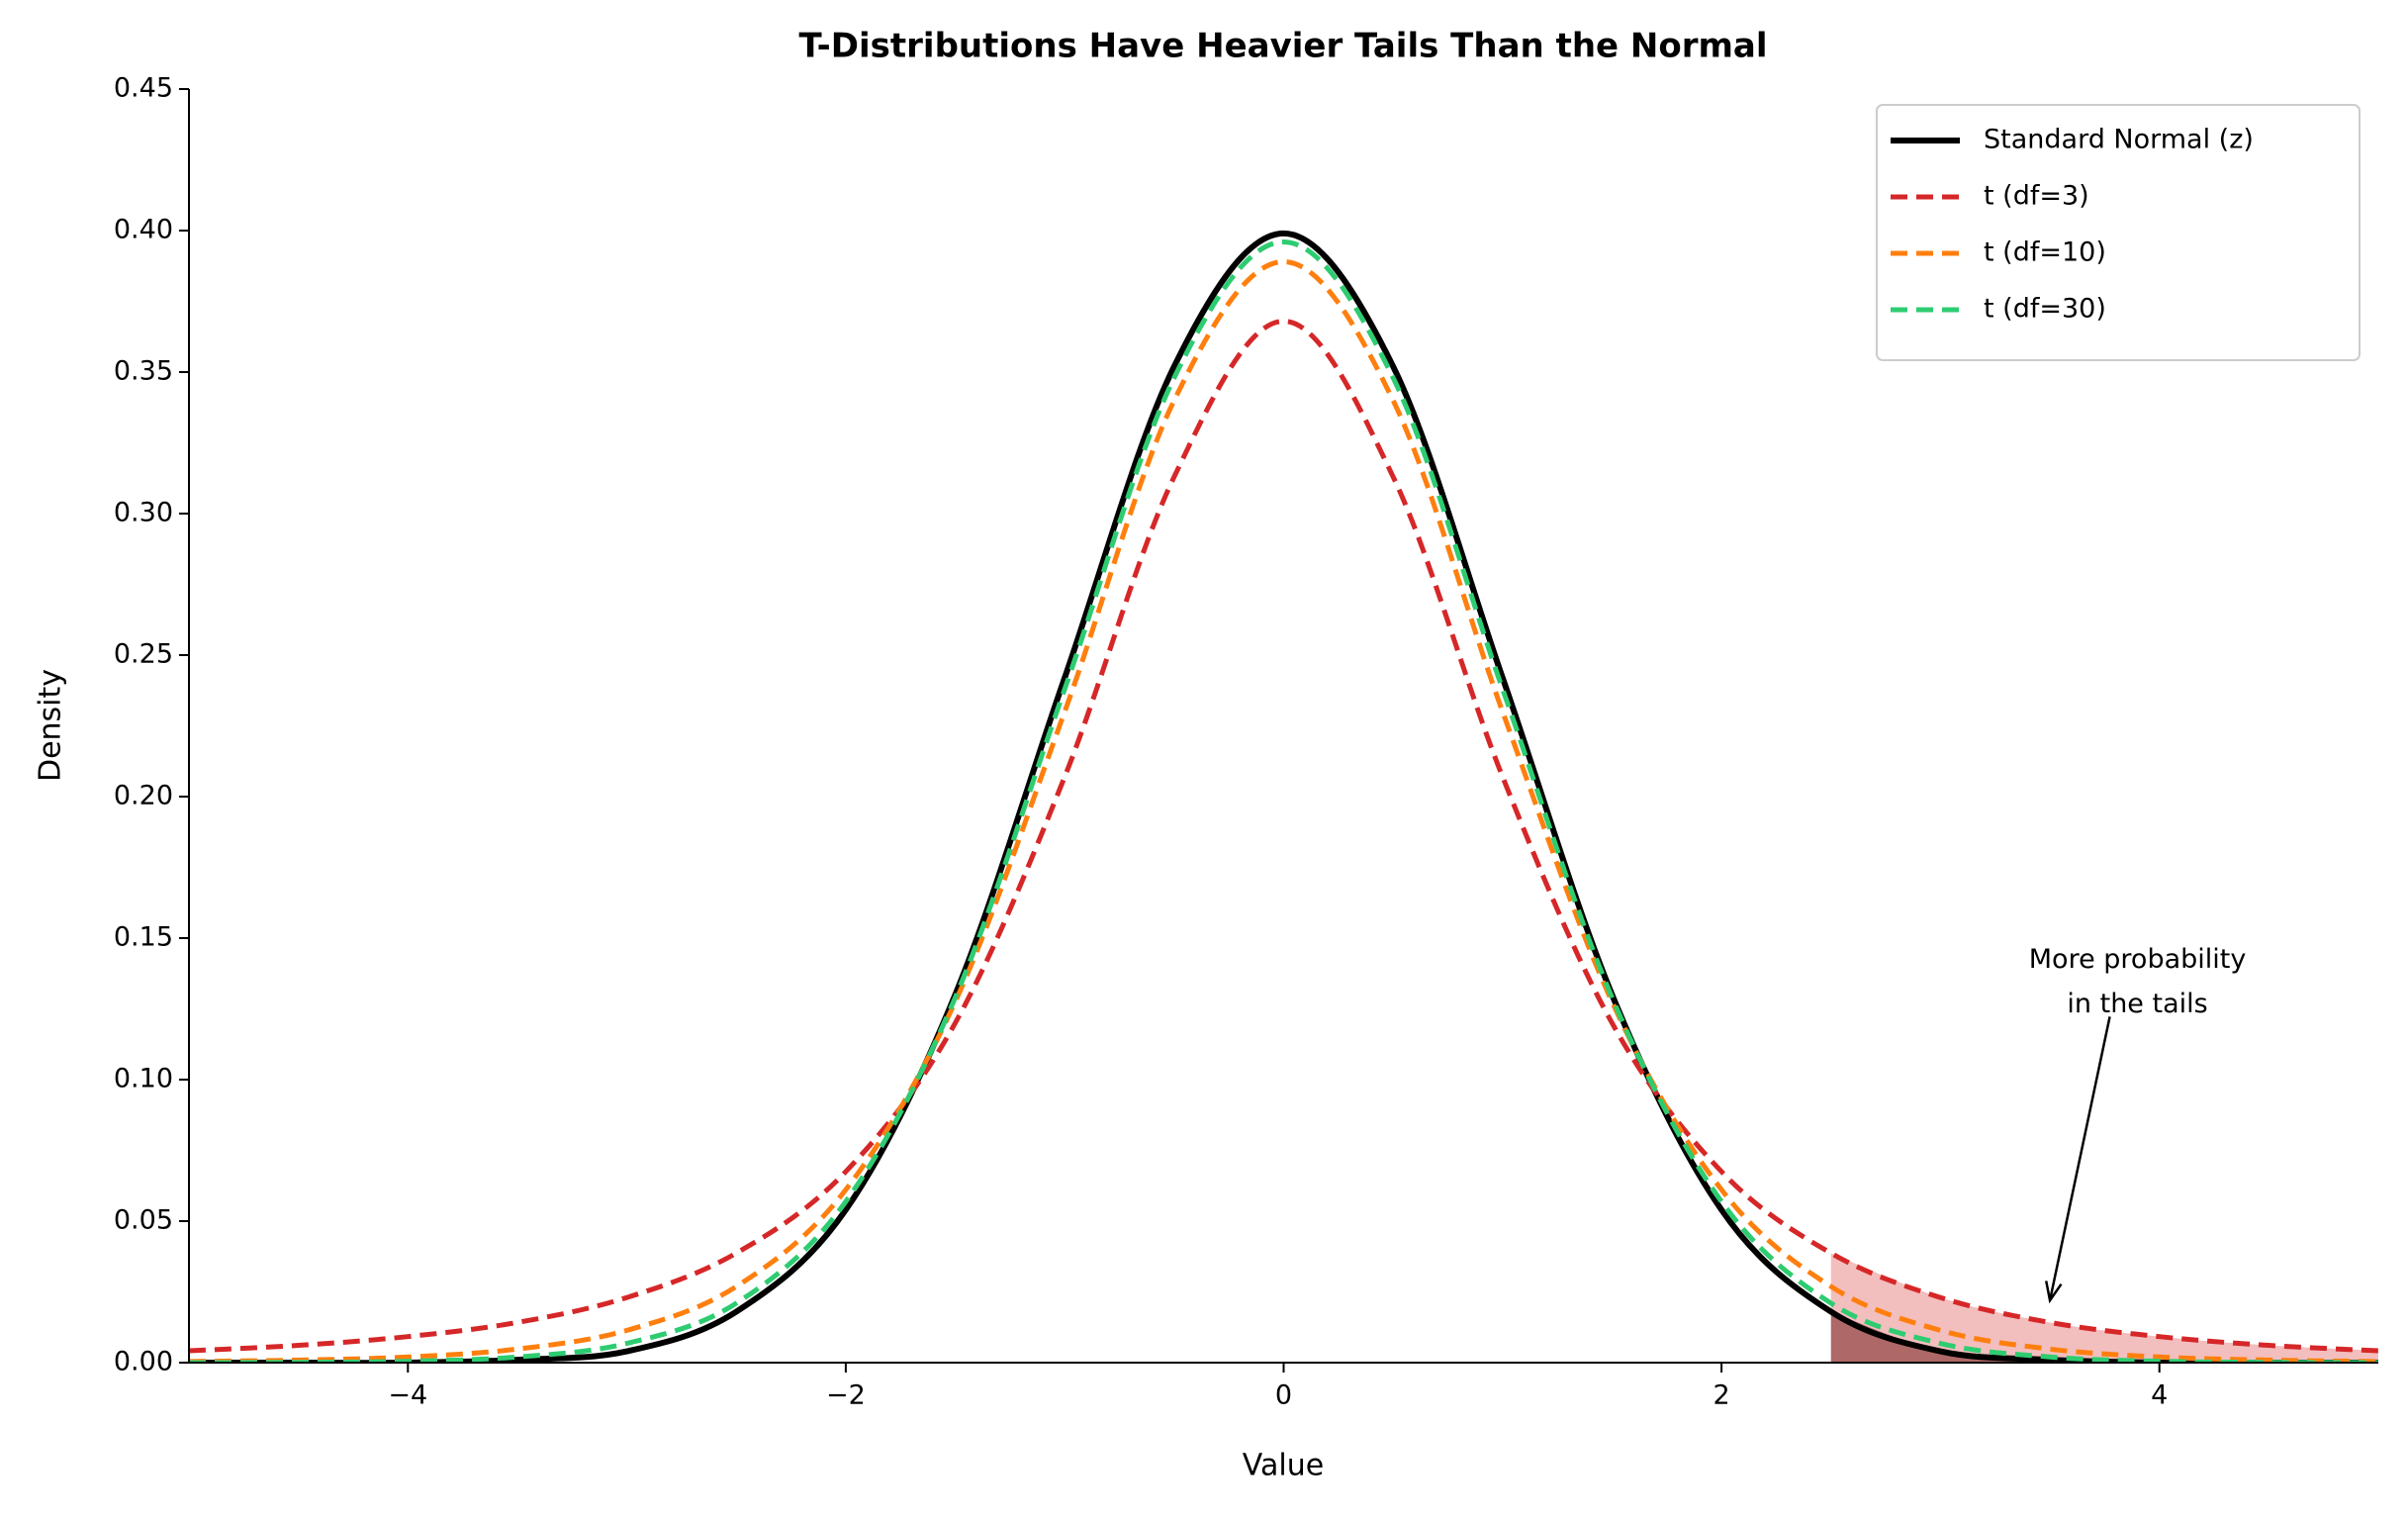 This screenshot has width=2408, height=1518. I want to click on x-tick-label: 0, so click(1283, 1396).